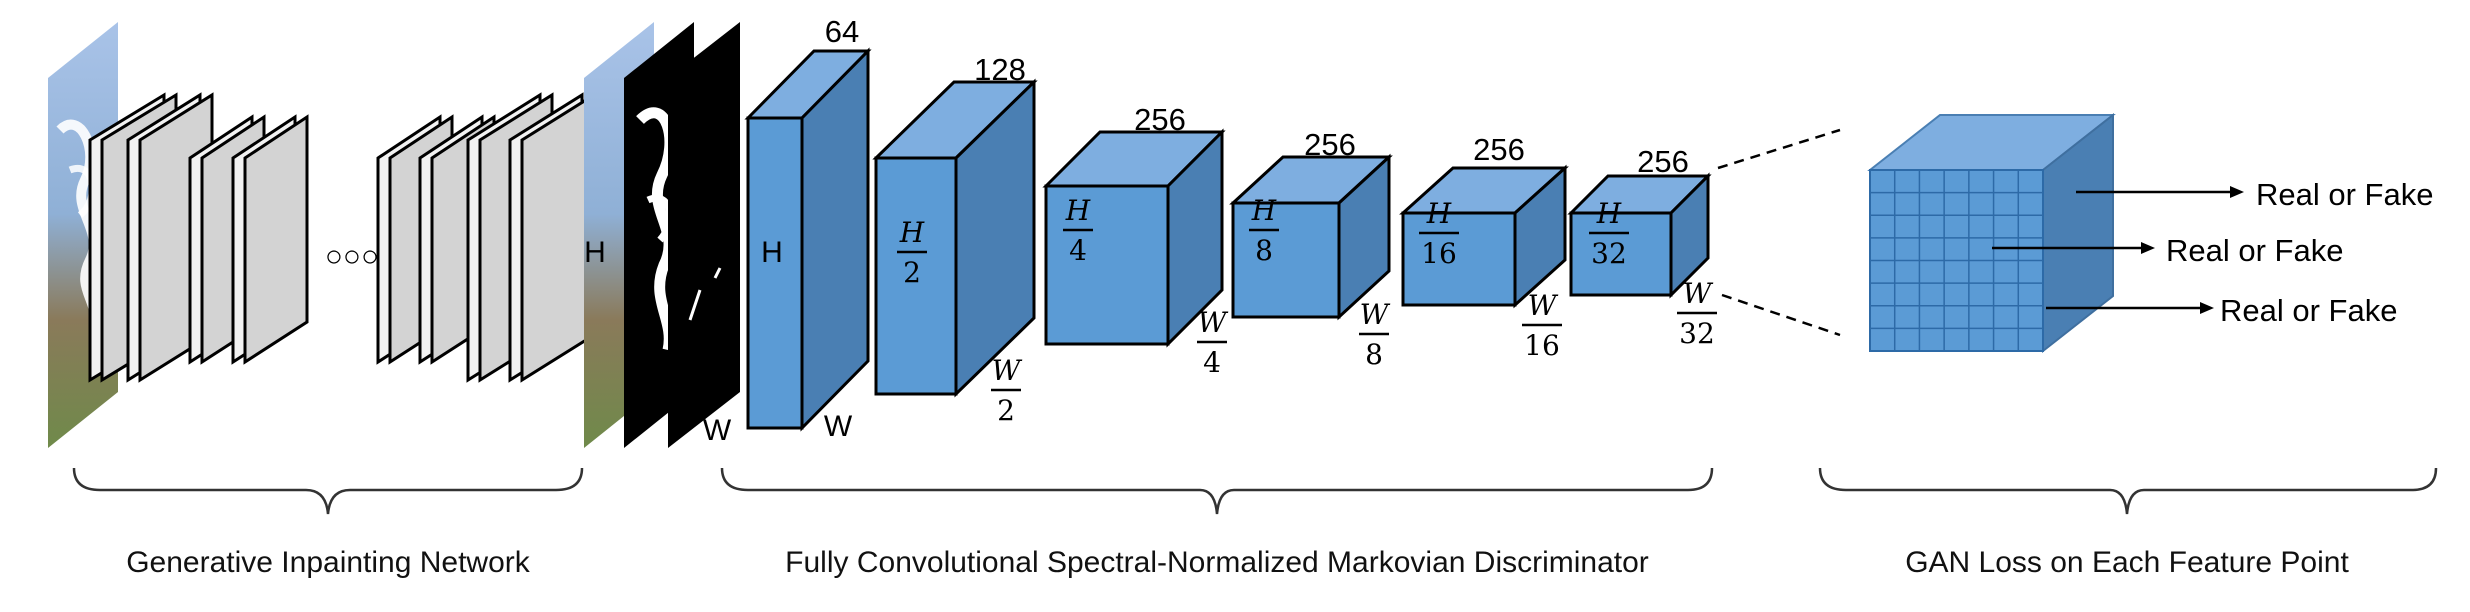  What do you see at coordinates (912, 252) in the screenshot?
I see `height-fraction: H2` at bounding box center [912, 252].